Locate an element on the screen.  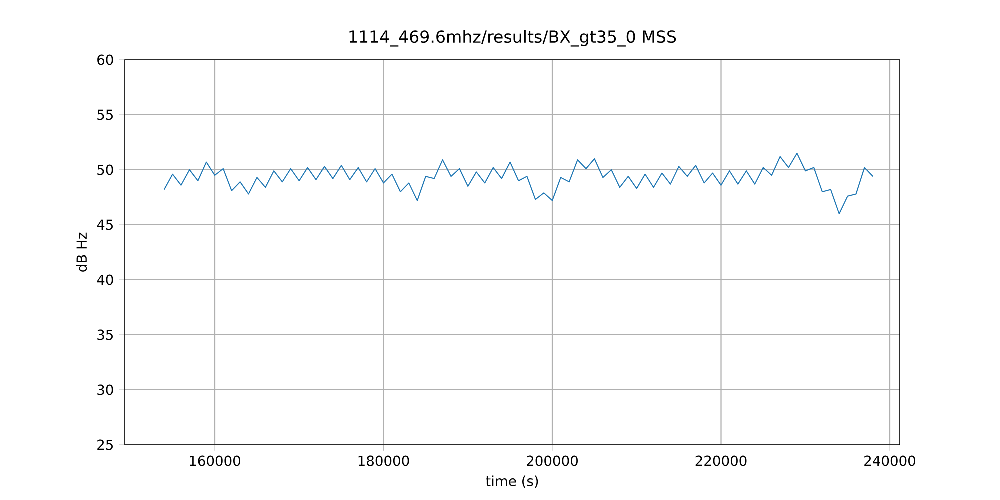
y-tick-label: 55 is located at coordinates (105, 115).